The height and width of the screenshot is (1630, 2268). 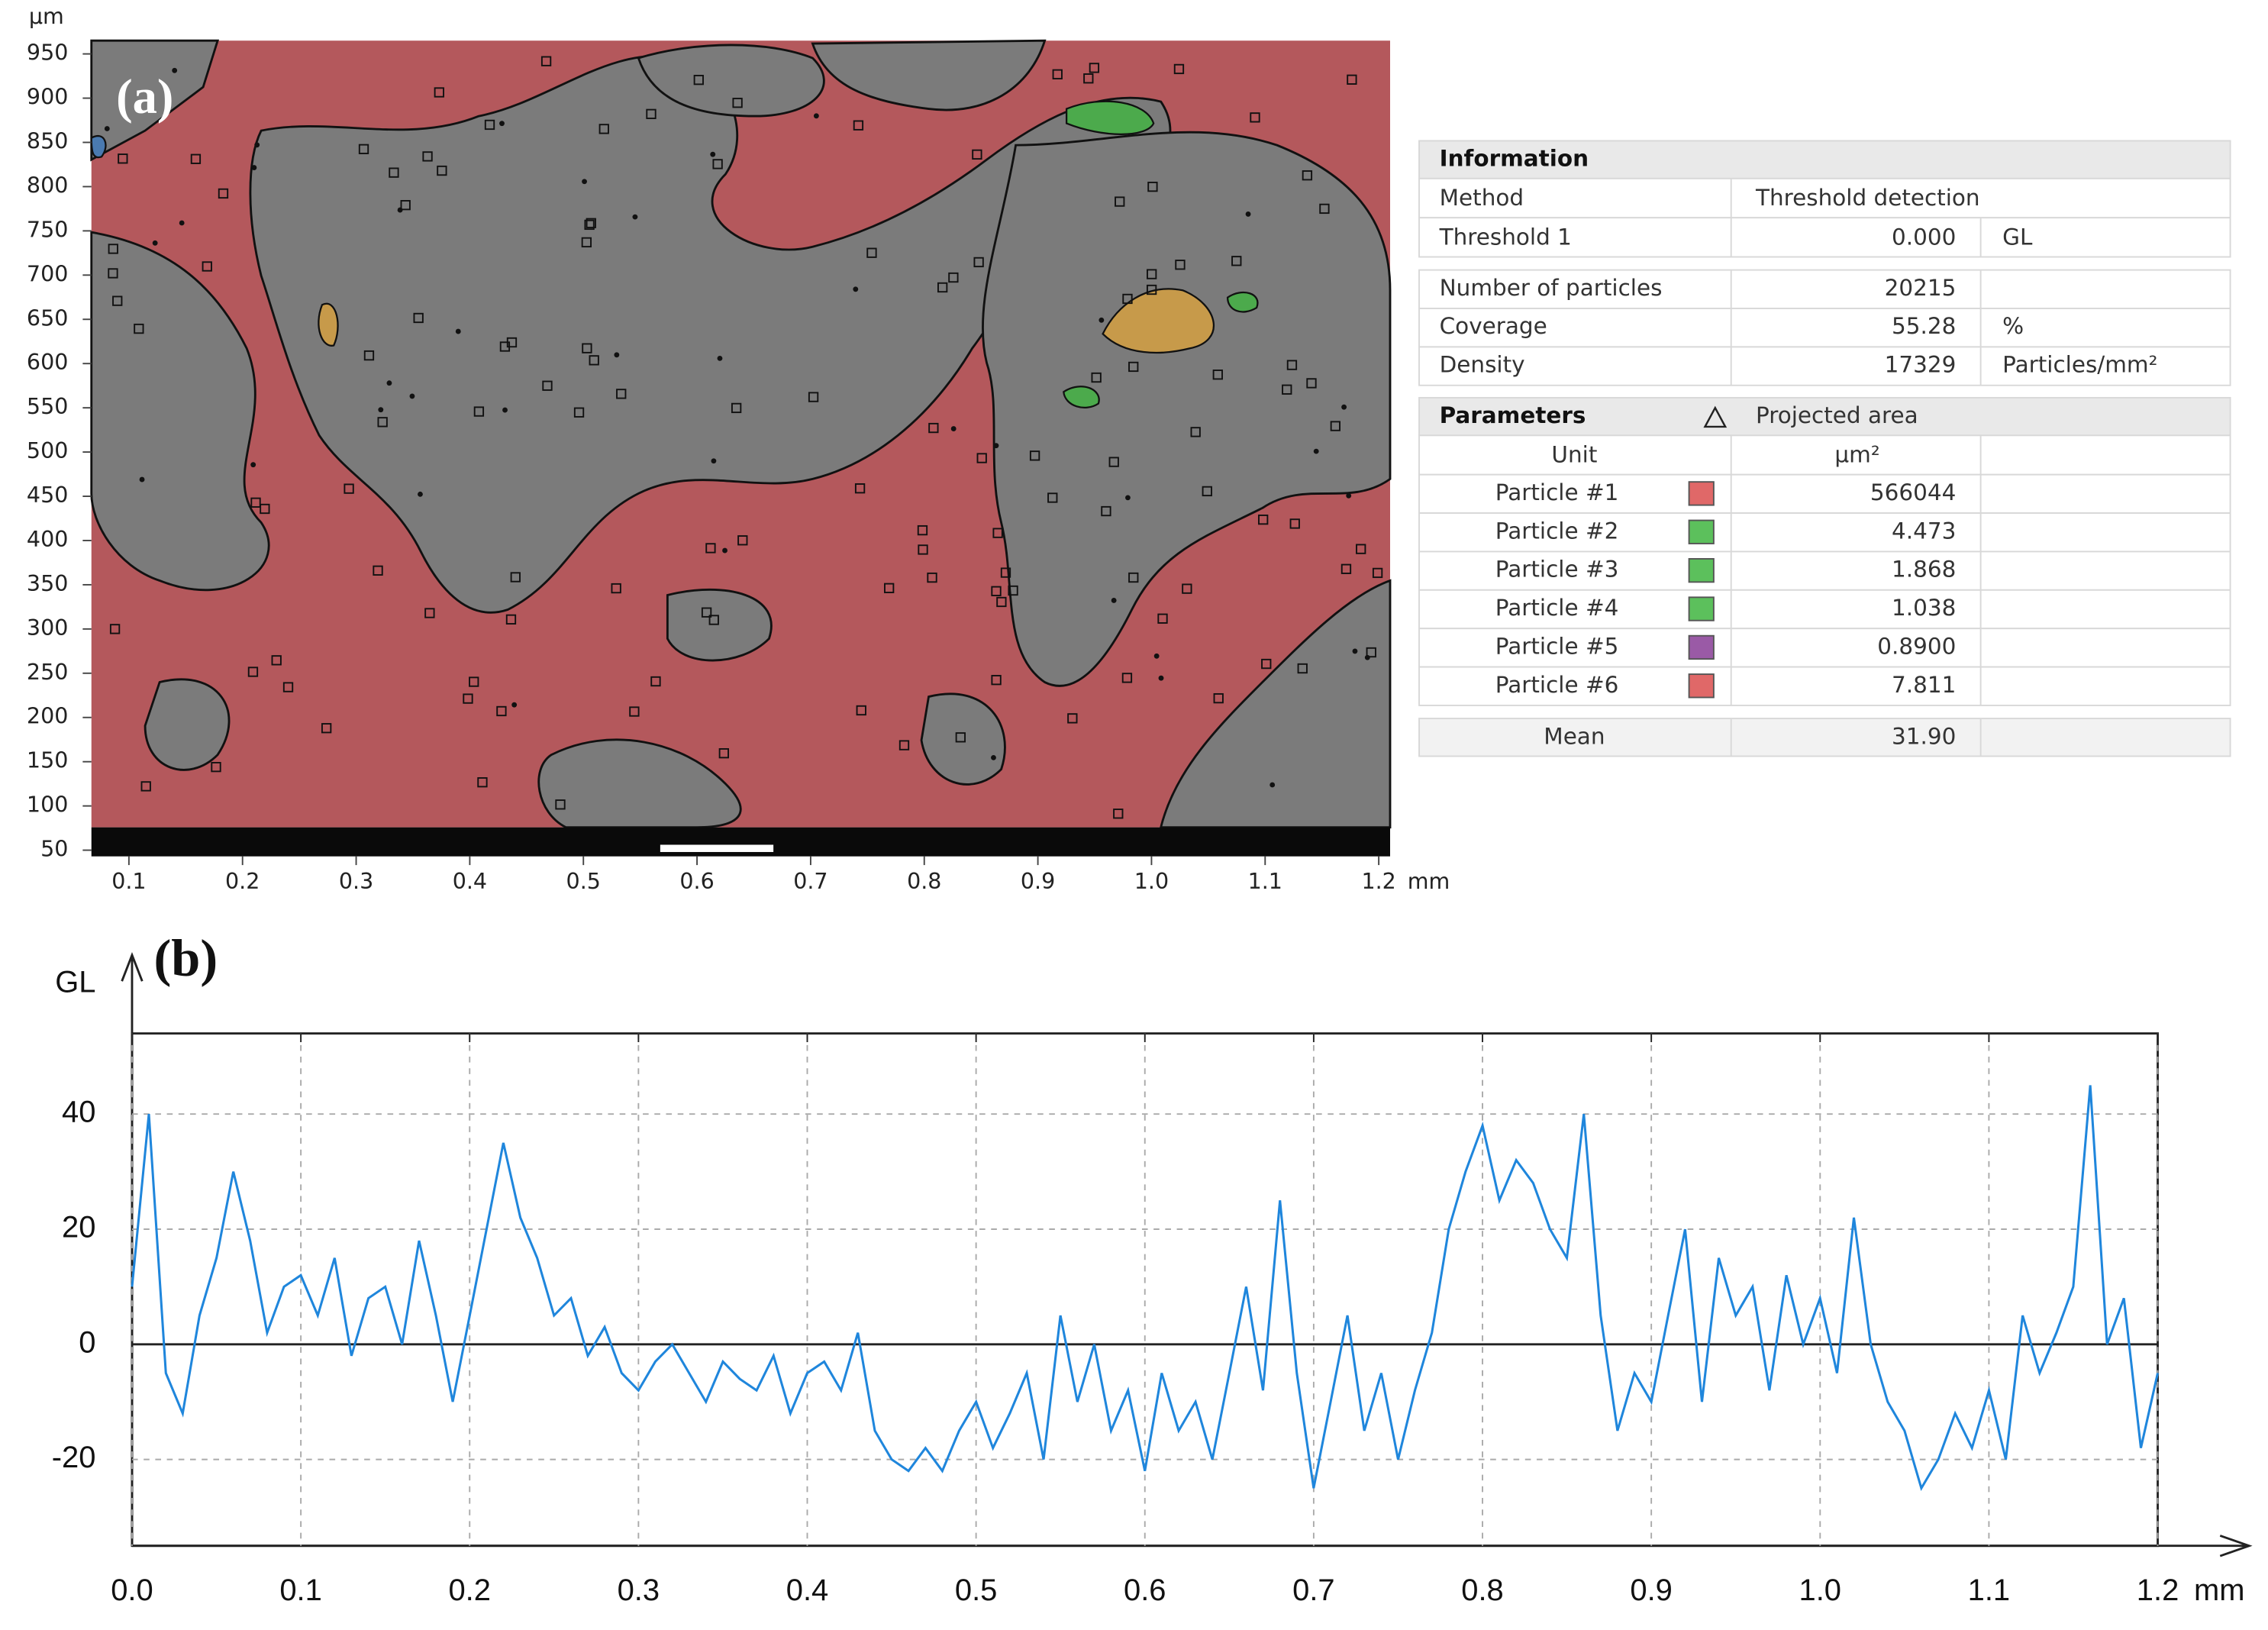 What do you see at coordinates (1921, 288) in the screenshot?
I see `row-value: 20215` at bounding box center [1921, 288].